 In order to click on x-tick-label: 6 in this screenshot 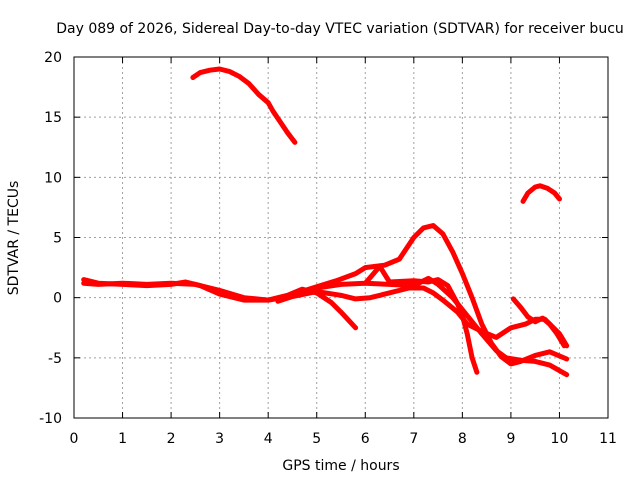, I will do `click(365, 439)`.